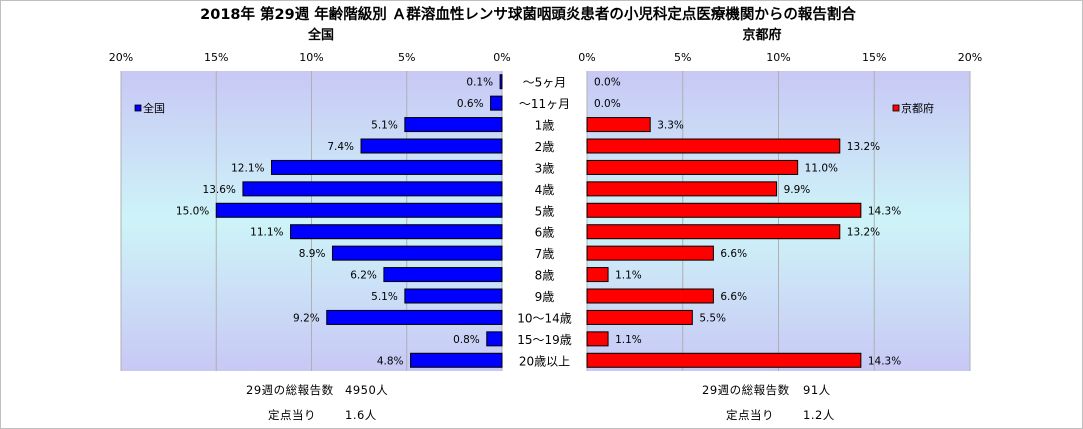  I want to click on left-tick-label: 5%, so click(406, 57).